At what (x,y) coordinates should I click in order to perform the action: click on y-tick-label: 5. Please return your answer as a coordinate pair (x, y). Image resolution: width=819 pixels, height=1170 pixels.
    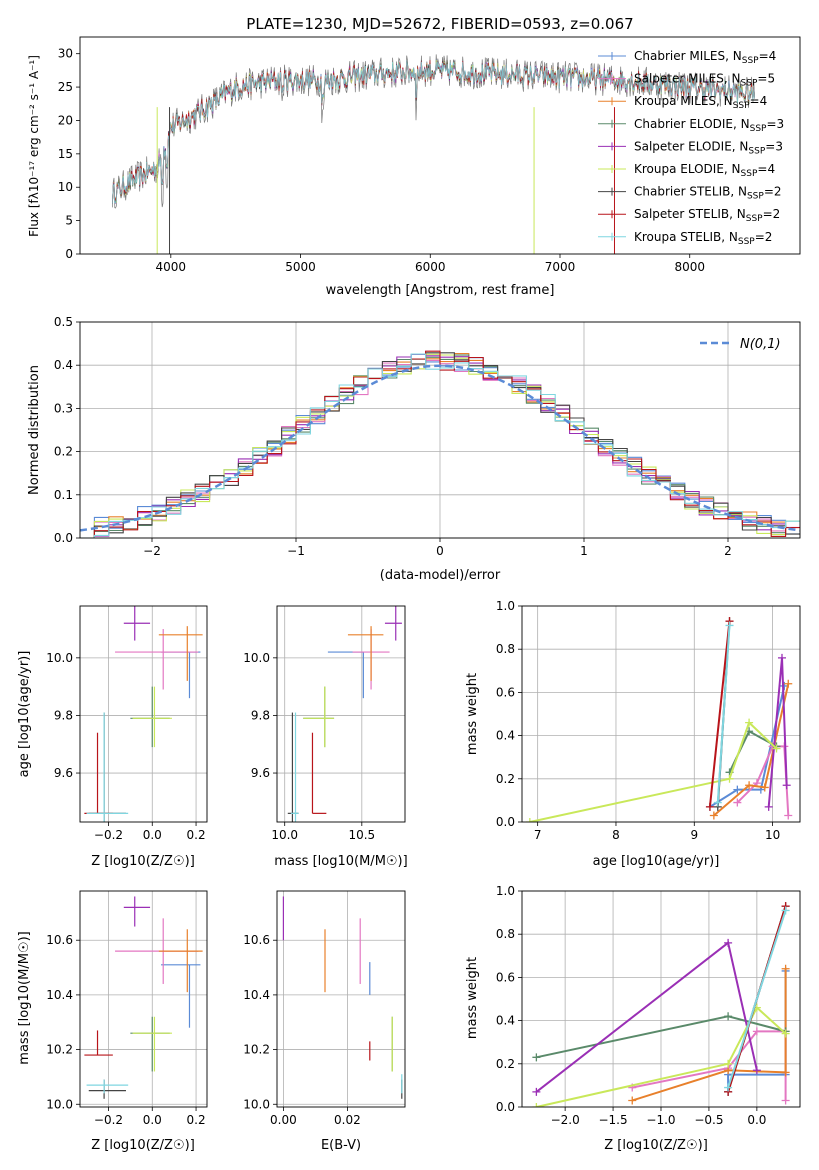
    Looking at the image, I should click on (69, 221).